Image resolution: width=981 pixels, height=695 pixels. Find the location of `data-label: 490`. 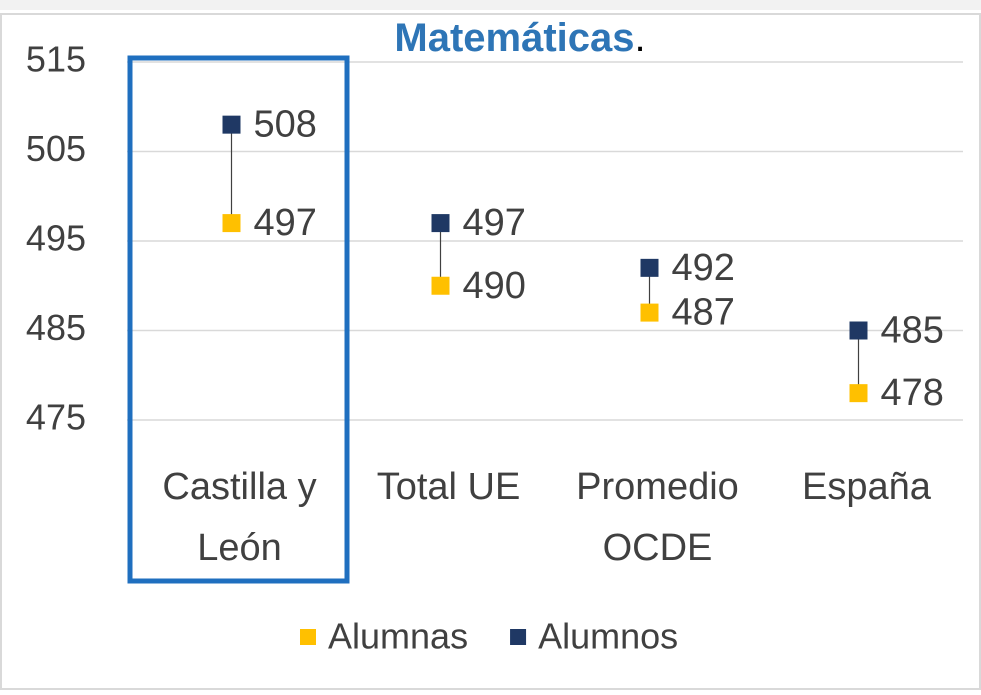

data-label: 490 is located at coordinates (494, 286).